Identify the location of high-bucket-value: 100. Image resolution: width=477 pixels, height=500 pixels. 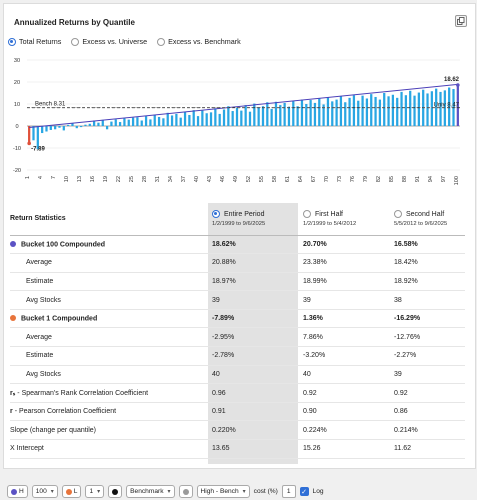
(41, 491).